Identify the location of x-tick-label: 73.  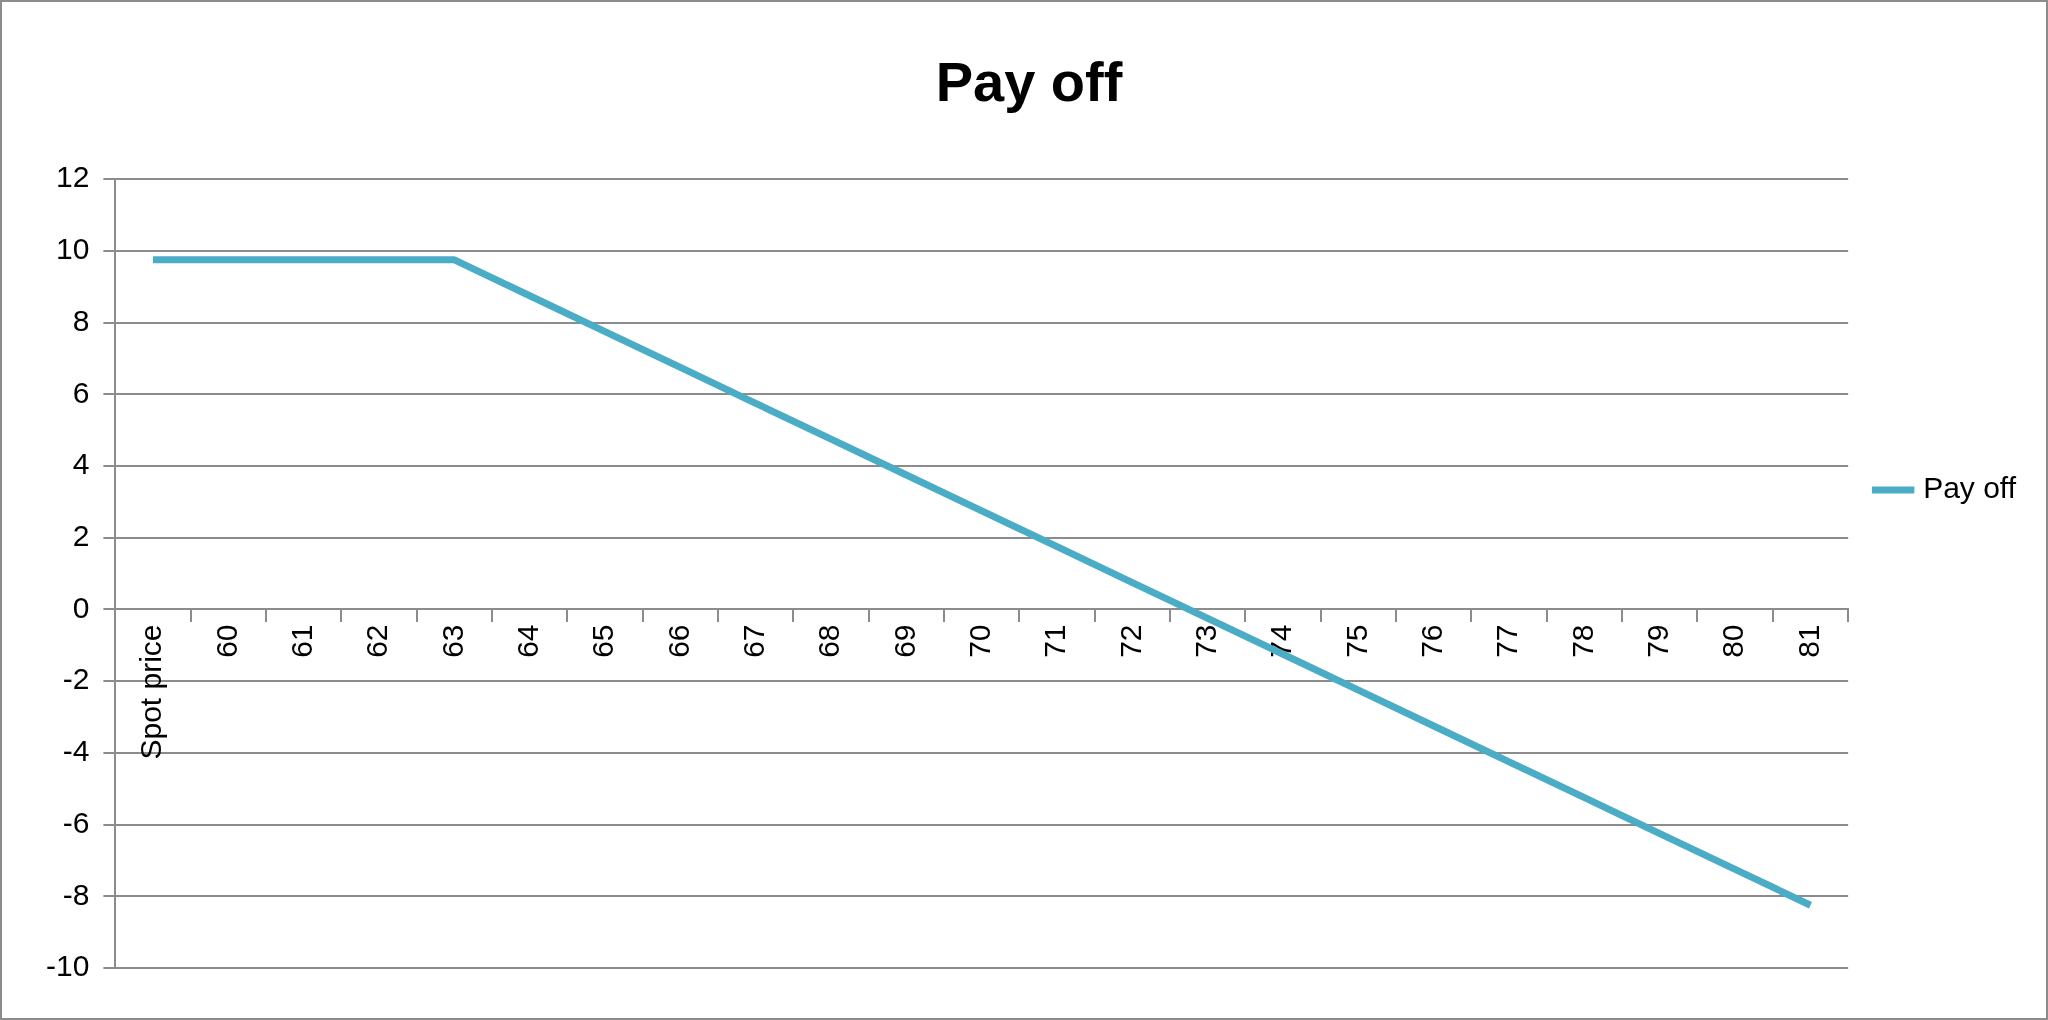
(1206, 641).